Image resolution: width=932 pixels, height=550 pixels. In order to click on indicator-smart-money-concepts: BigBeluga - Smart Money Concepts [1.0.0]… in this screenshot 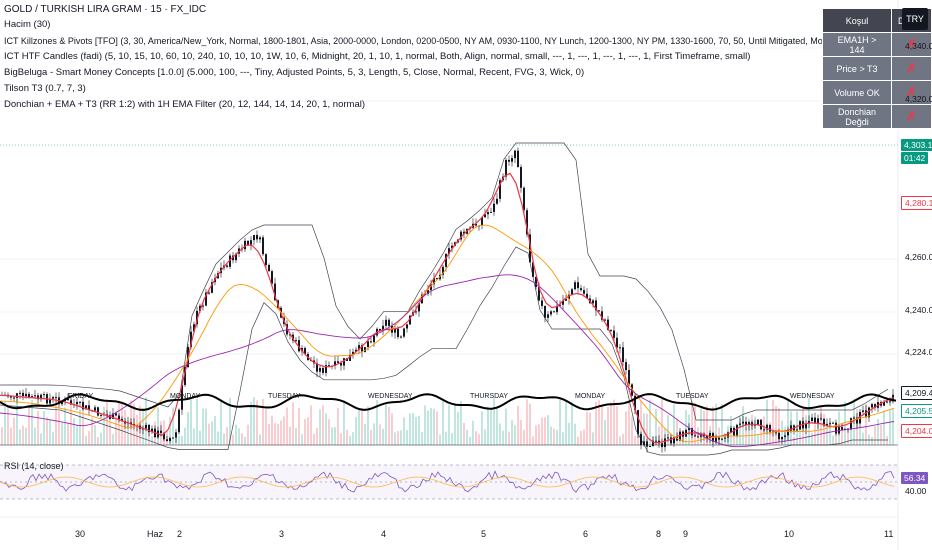, I will do `click(294, 72)`.